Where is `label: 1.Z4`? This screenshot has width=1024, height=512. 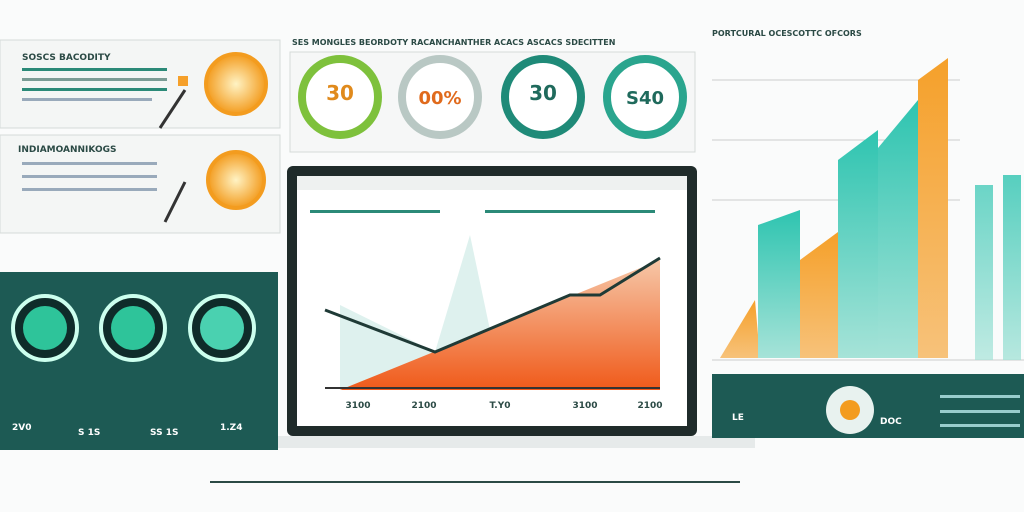
label: 1.Z4 is located at coordinates (231, 428).